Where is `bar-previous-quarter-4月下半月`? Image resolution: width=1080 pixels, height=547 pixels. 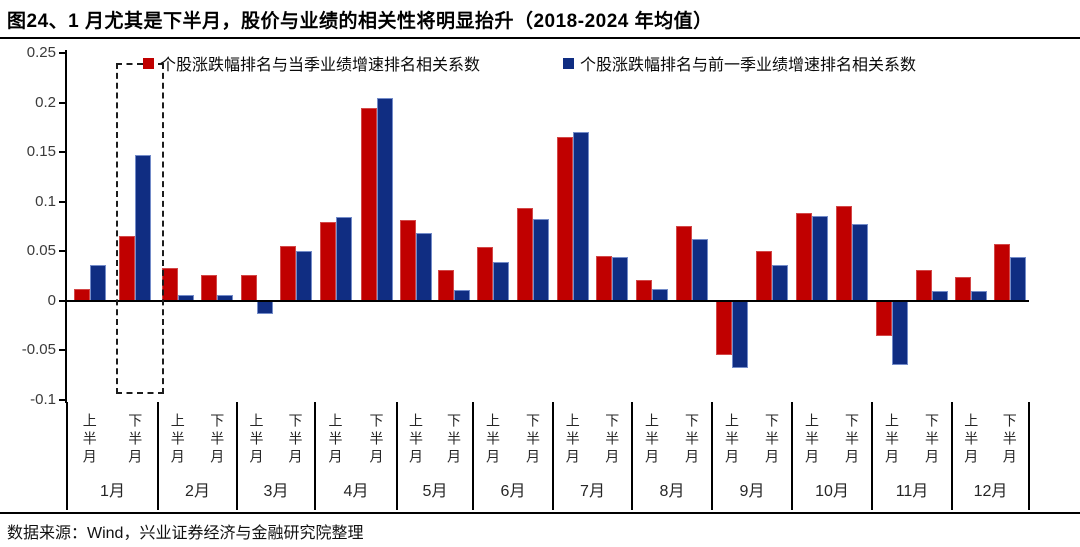
bar-previous-quarter-4月下半月 is located at coordinates (384, 199).